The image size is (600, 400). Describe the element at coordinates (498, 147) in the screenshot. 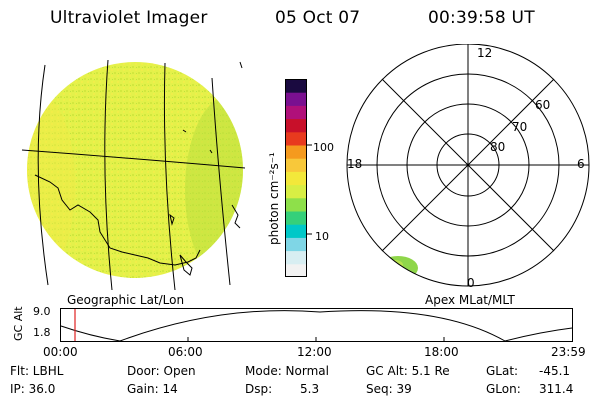

I see `mlat-label-80: 80` at that location.